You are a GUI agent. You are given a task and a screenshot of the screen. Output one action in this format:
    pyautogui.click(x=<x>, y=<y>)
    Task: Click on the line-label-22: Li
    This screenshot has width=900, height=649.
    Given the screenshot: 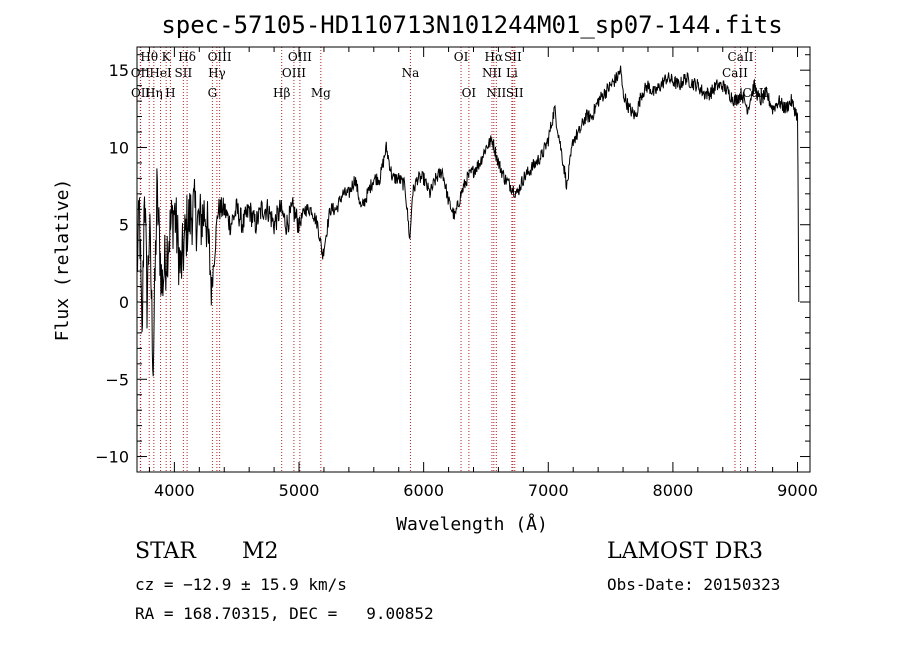 What is the action you would take?
    pyautogui.click(x=512, y=73)
    